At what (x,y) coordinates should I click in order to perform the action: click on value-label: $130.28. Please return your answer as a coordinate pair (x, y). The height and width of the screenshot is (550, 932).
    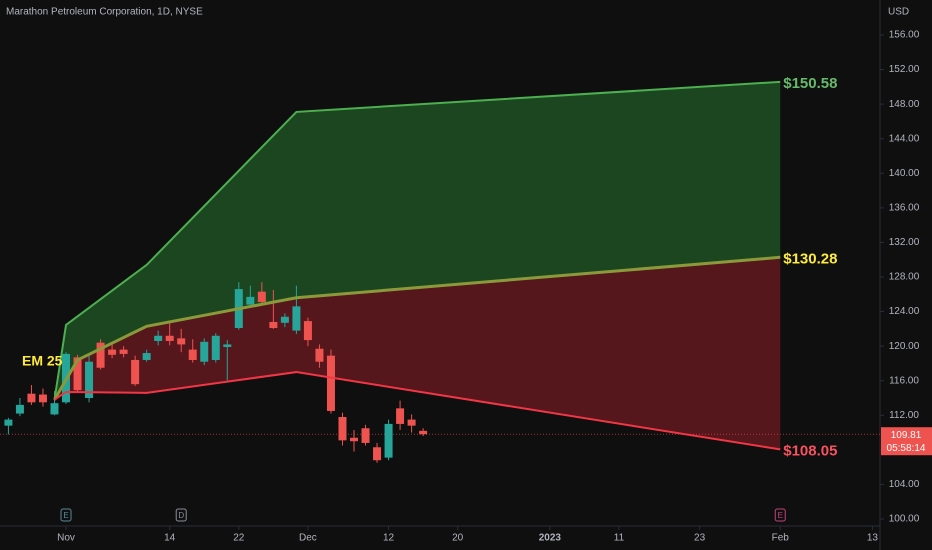
    Looking at the image, I should click on (810, 258).